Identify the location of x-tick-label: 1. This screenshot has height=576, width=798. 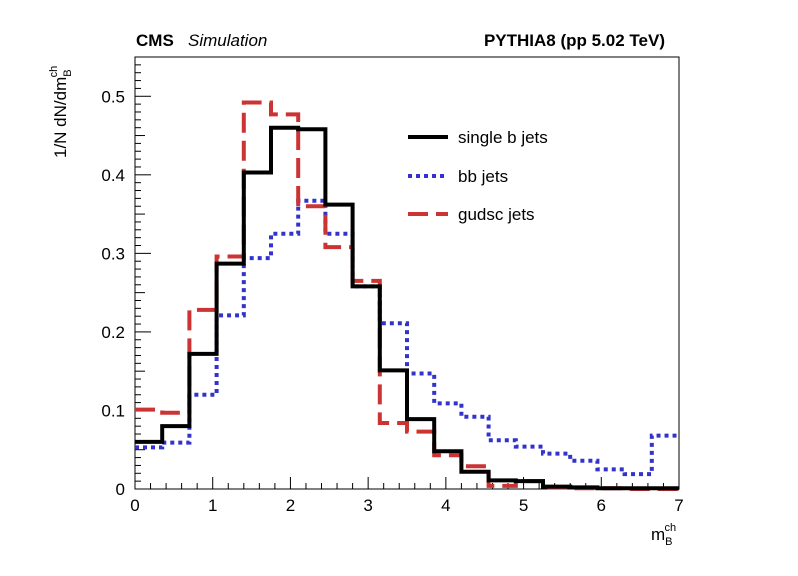
(212, 505).